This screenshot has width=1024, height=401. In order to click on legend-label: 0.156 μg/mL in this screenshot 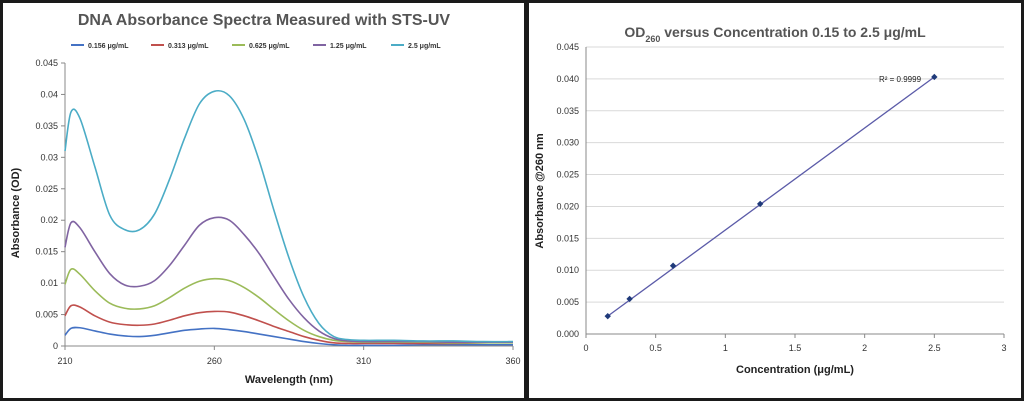, I will do `click(108, 46)`.